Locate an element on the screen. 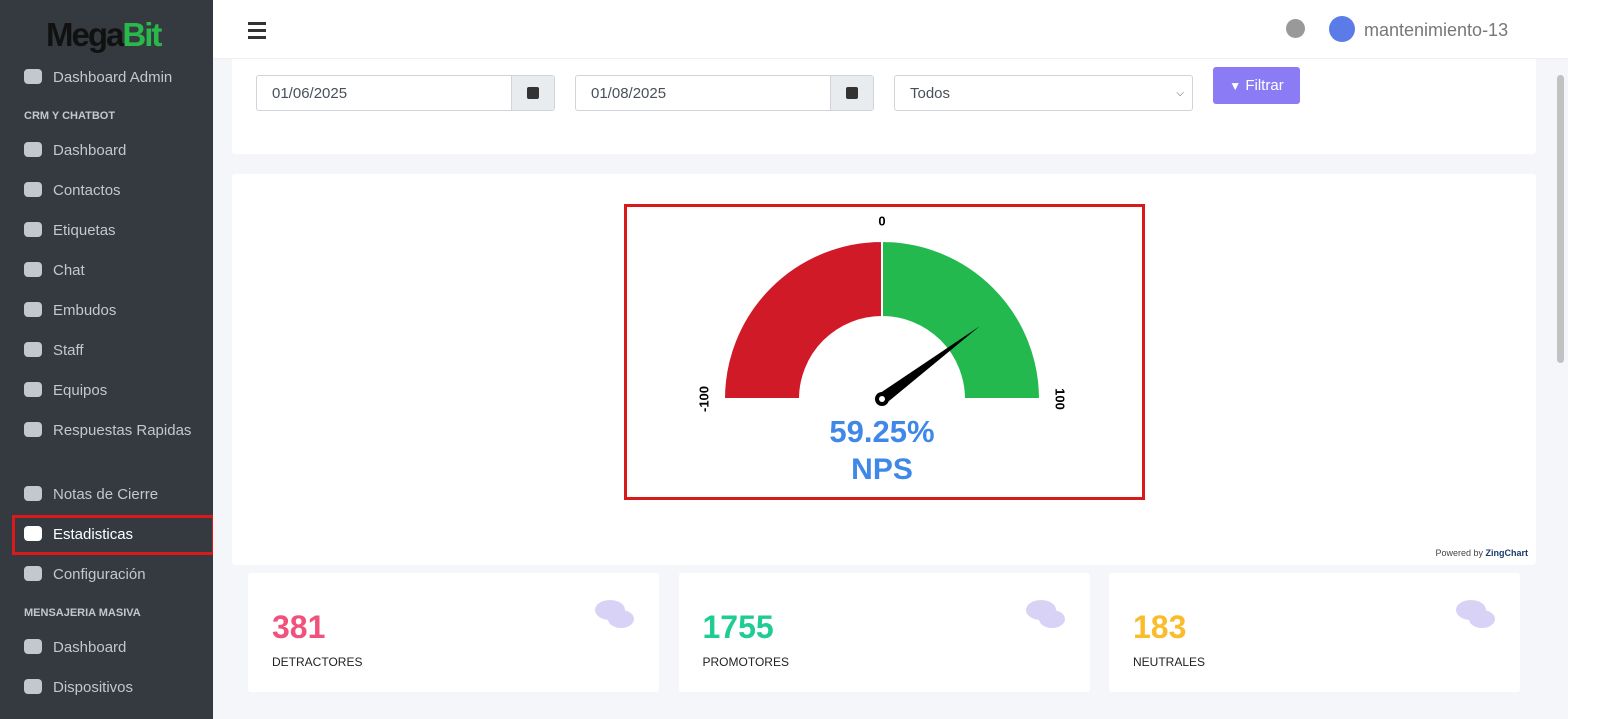 The image size is (1600, 719). nav-item: Dispositivos is located at coordinates (114, 688).